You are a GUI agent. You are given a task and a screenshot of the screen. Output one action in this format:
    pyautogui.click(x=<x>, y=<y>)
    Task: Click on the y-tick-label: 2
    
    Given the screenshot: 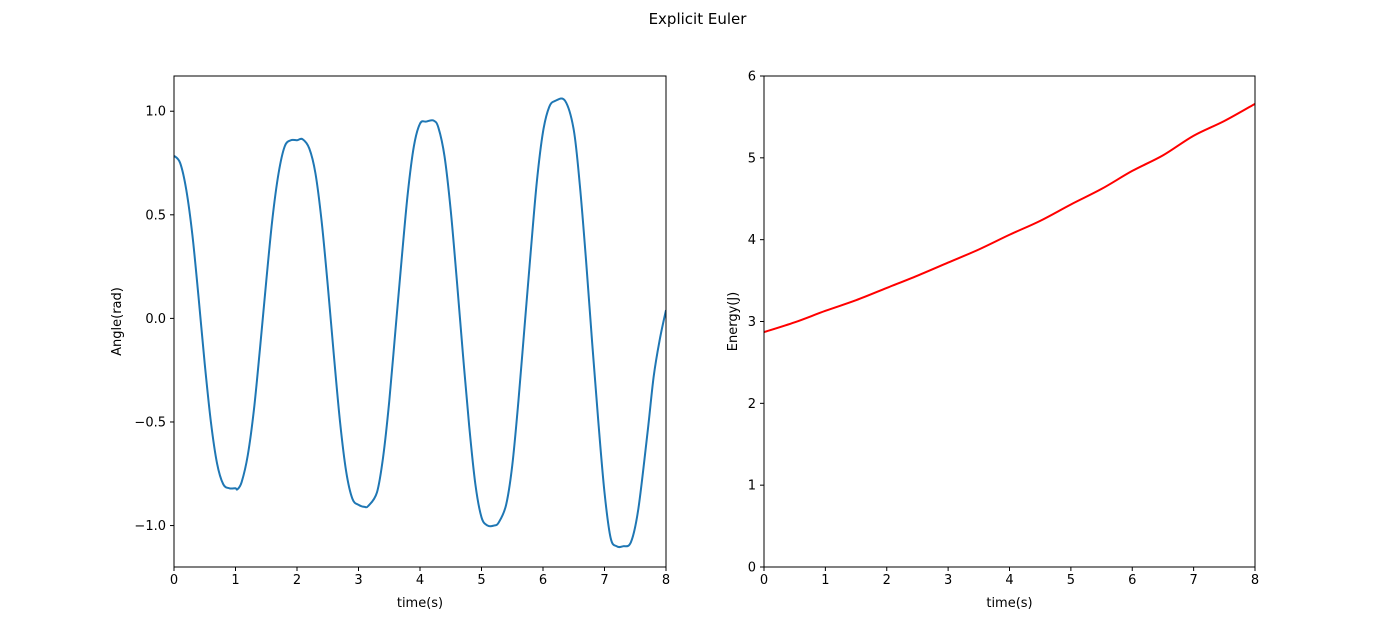 What is the action you would take?
    pyautogui.click(x=752, y=404)
    